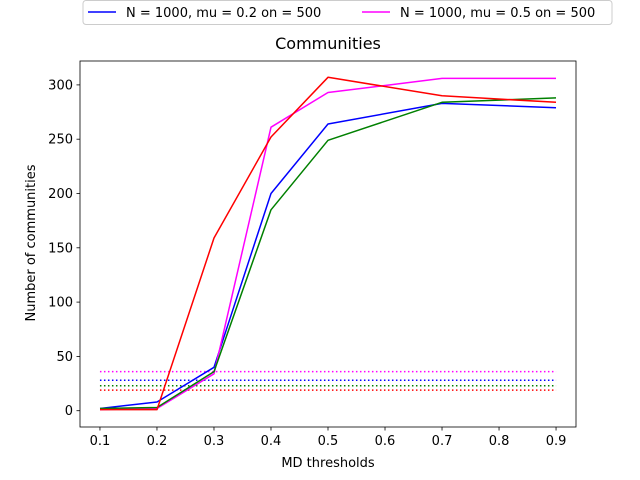  What do you see at coordinates (328, 463) in the screenshot?
I see `x-axis-label: MD thresholds` at bounding box center [328, 463].